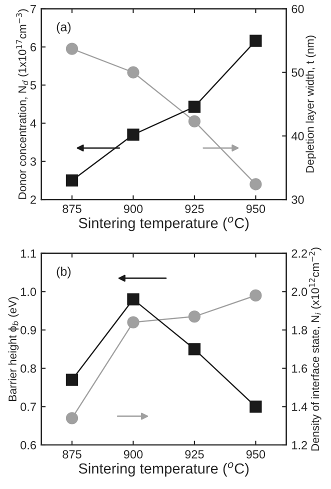  Describe the element at coordinates (22, 104) in the screenshot. I see `y-axis-title: Donor concentration, N$_{d}$ (1x10$^{17}$cm$^{−3}$)` at that location.